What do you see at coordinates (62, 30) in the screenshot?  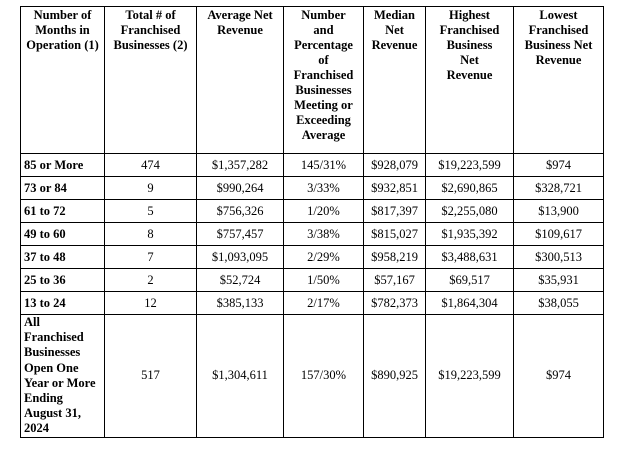 I see `header-line: Months in` at bounding box center [62, 30].